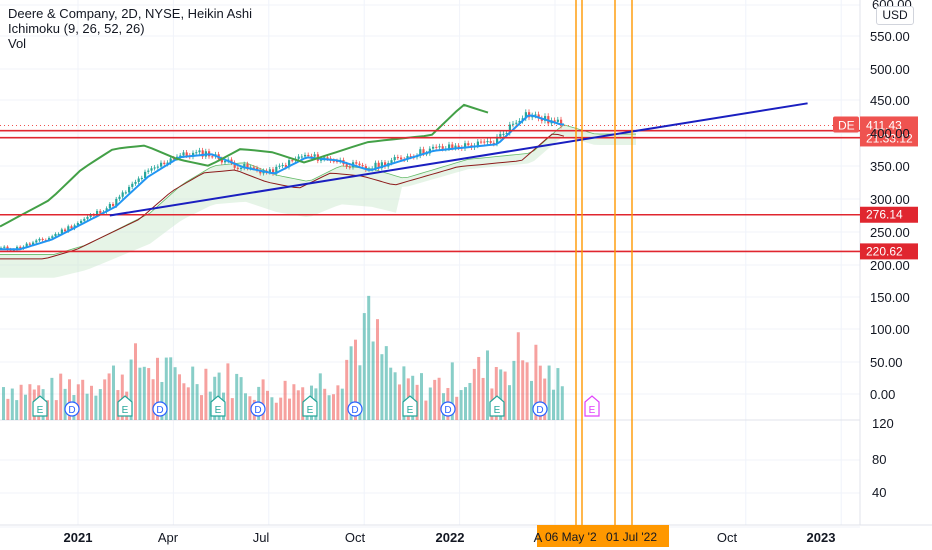 This screenshot has width=932, height=550. What do you see at coordinates (890, 100) in the screenshot?
I see `price-axis-tick: 450.00` at bounding box center [890, 100].